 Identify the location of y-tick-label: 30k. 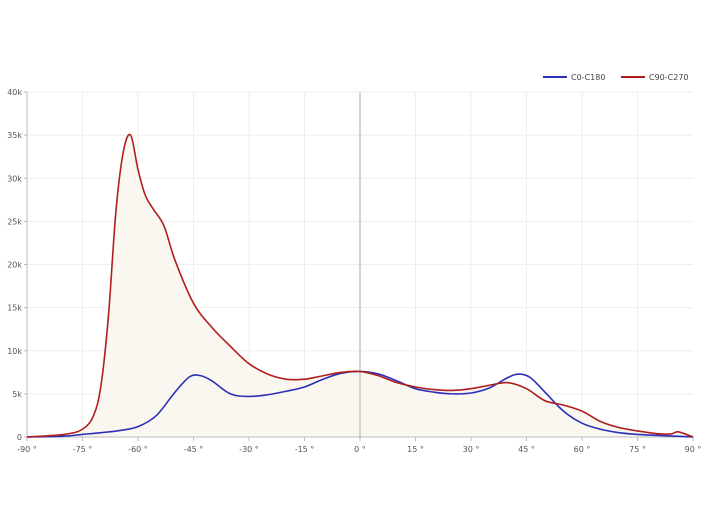
(14, 178).